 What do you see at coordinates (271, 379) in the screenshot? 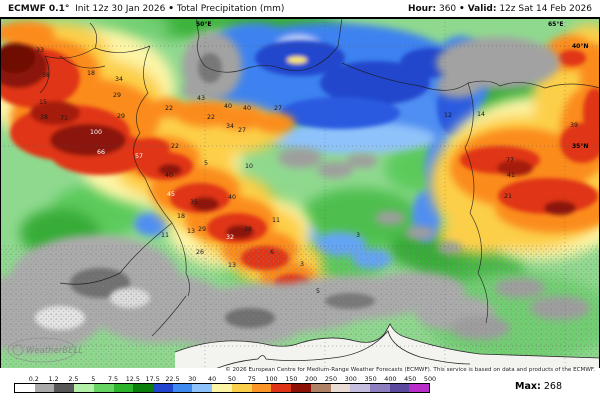
I see `colorbar-tick-label: 100` at bounding box center [271, 379].